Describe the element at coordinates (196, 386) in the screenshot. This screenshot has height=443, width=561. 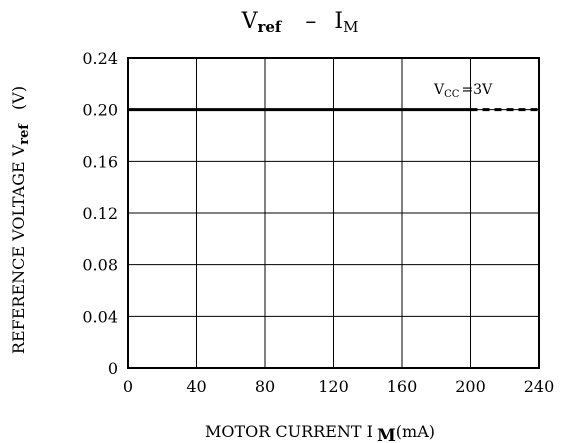
I see `x-tick-label: 40` at that location.